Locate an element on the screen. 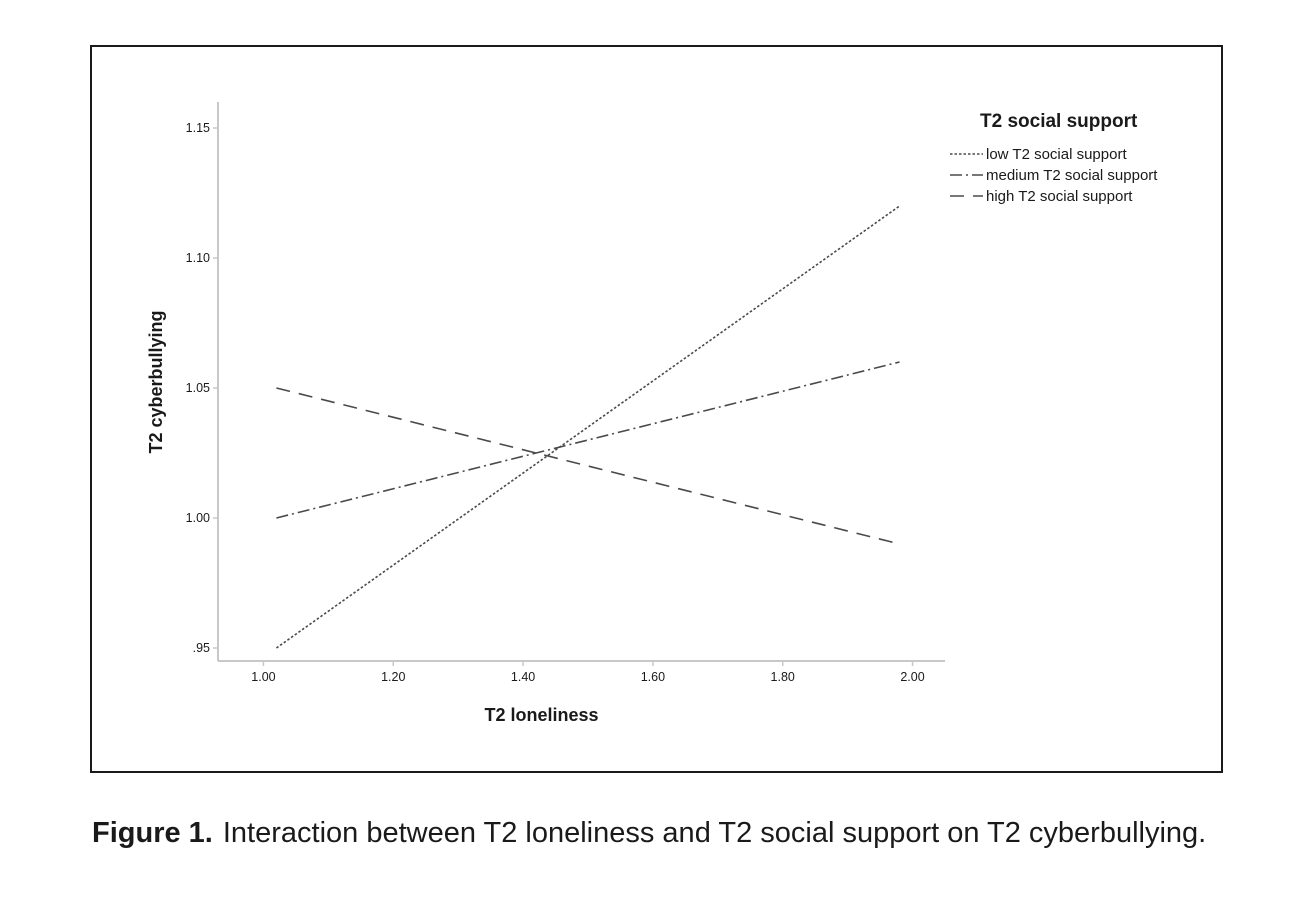  y-tick-label: 1.15 is located at coordinates (198, 128).